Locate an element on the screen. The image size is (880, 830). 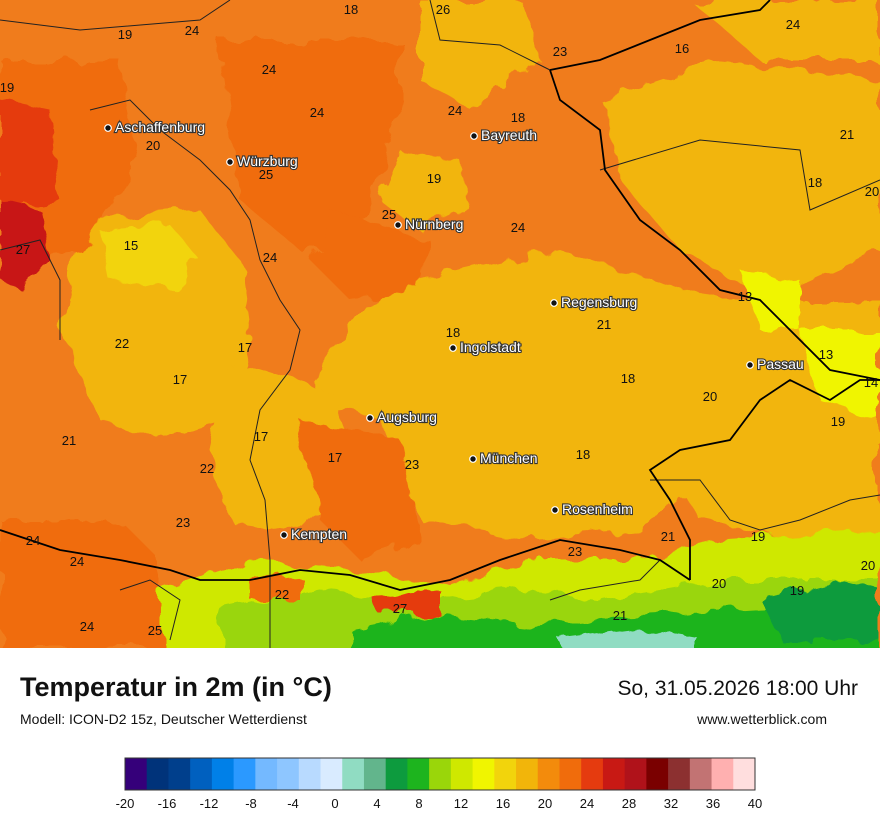
legend-tick-label: 40 is located at coordinates (755, 803).